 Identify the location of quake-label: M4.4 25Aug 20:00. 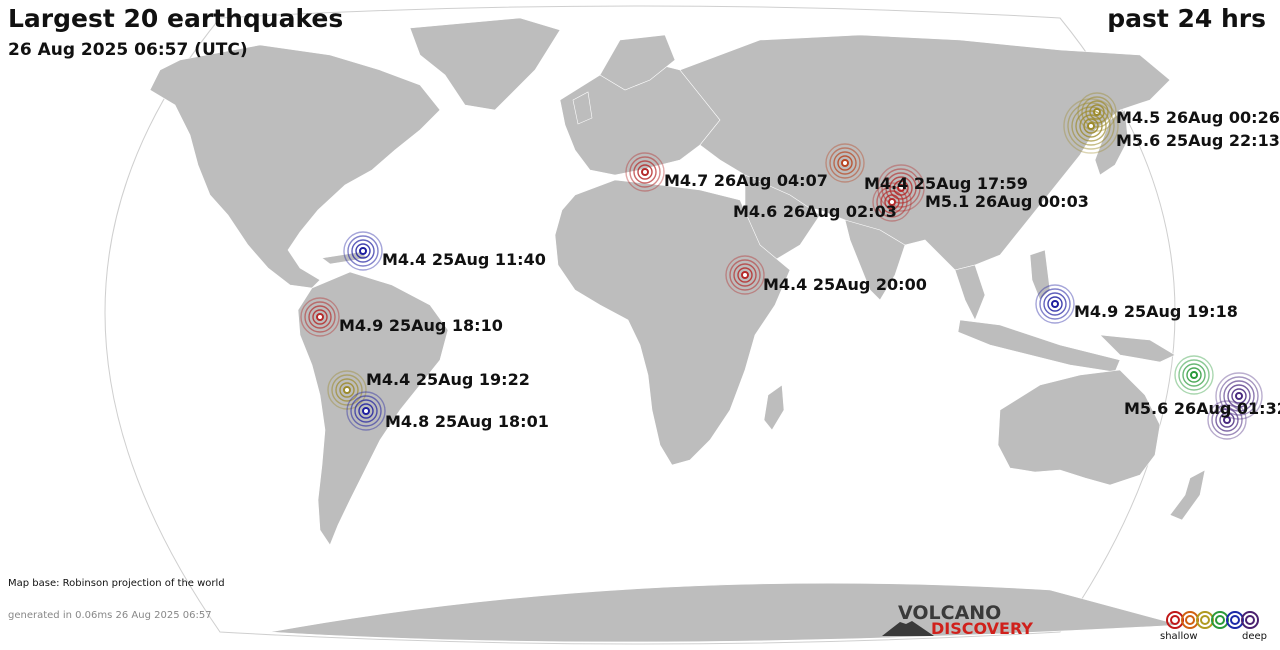
(845, 284).